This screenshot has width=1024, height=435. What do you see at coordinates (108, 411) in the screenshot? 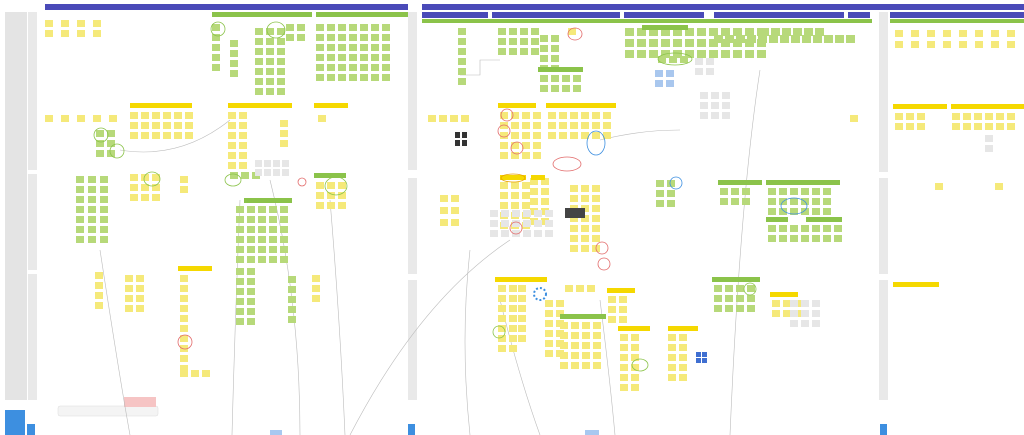
I see `toolbar` at bounding box center [108, 411].